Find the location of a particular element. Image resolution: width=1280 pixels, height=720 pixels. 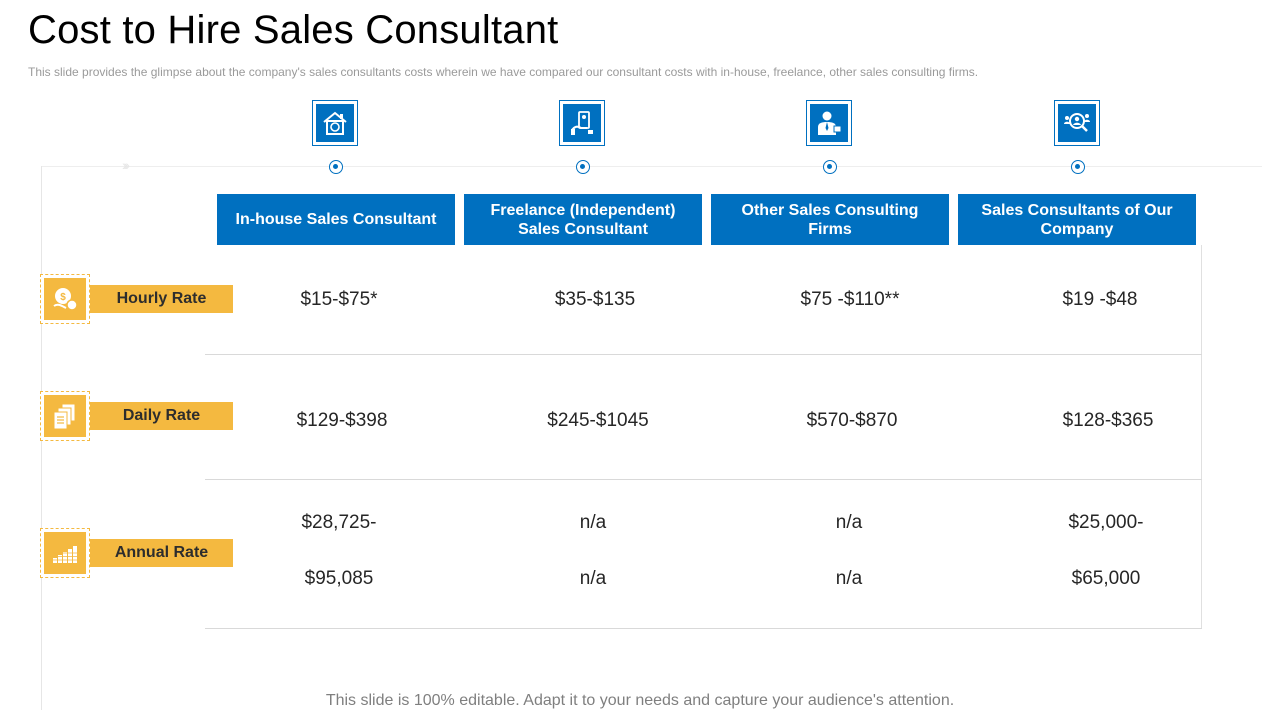

cell-annual-inhouse-line1: $28,725- is located at coordinates (339, 522).